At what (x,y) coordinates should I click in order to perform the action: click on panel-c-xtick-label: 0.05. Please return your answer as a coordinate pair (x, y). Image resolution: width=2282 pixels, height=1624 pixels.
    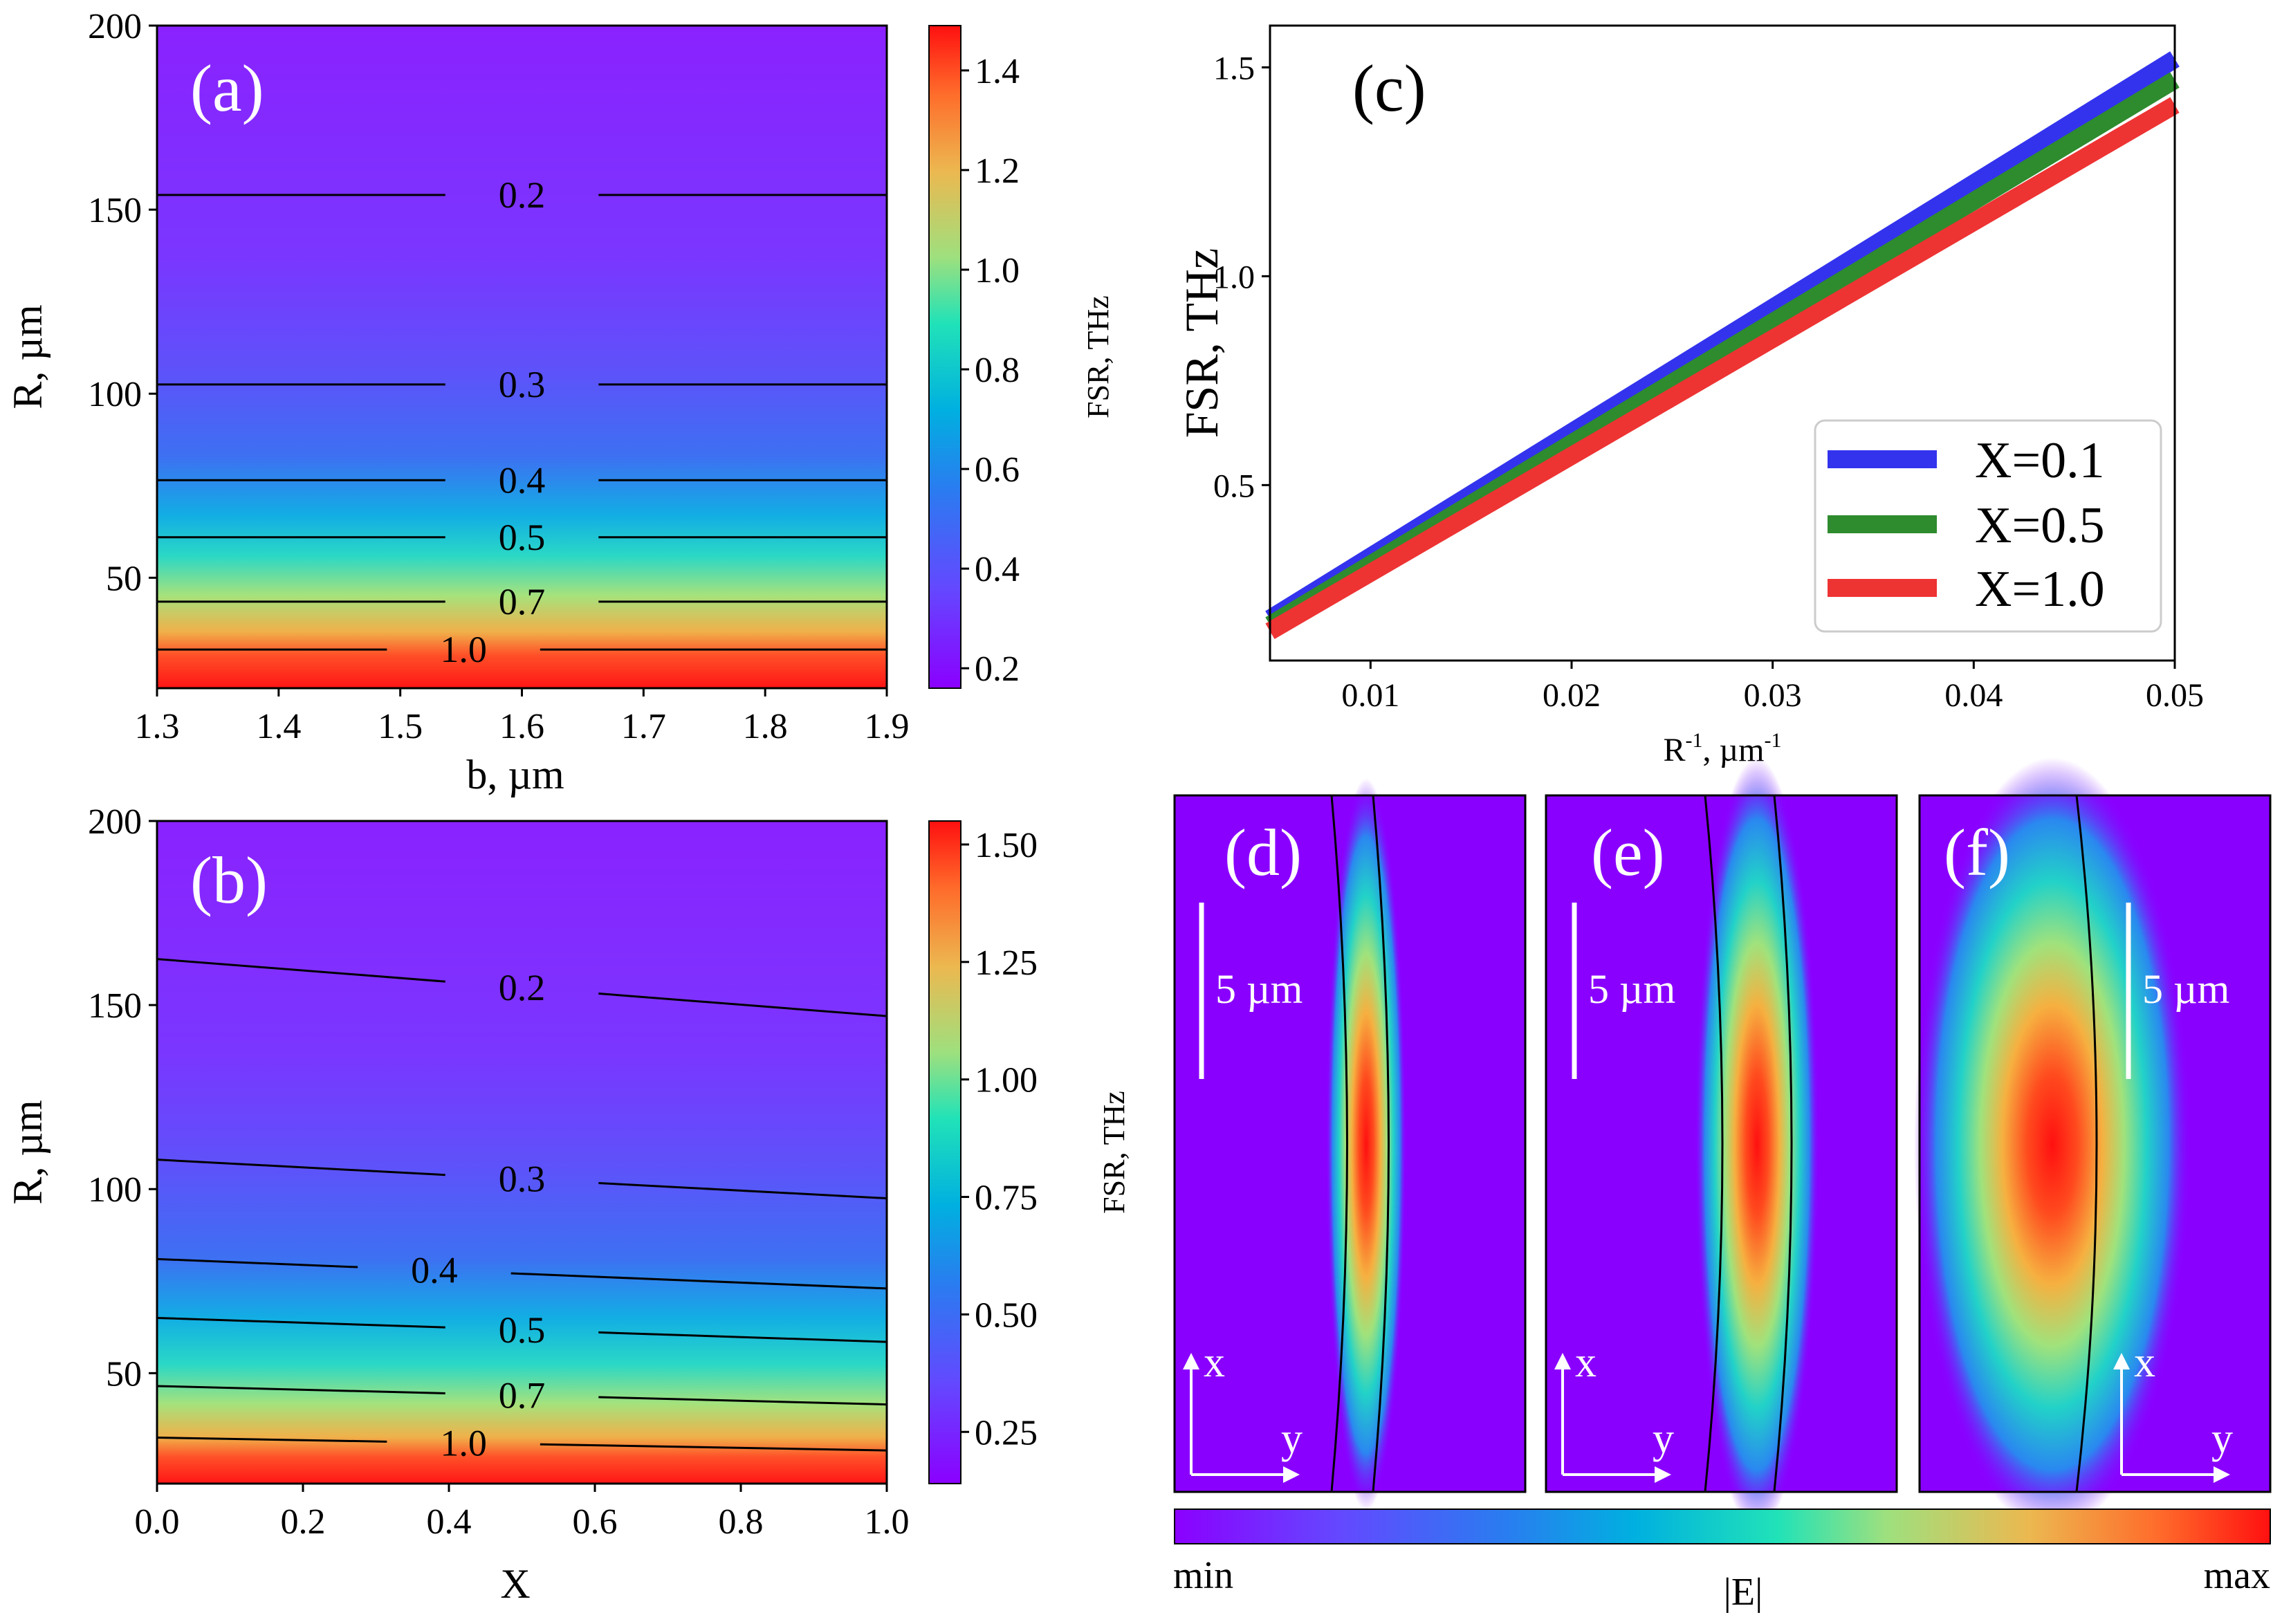
    Looking at the image, I should click on (2175, 695).